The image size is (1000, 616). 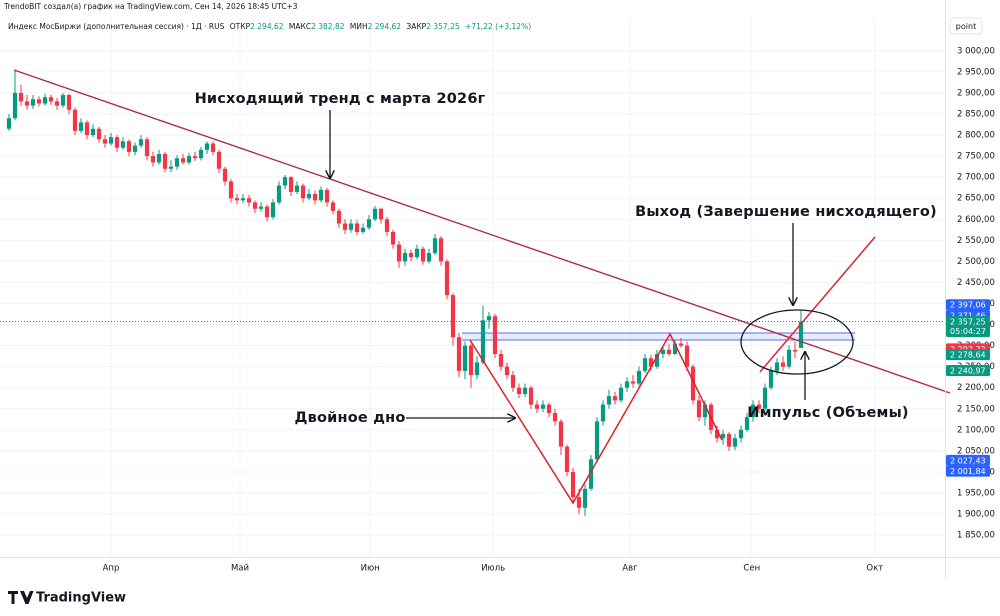 I want to click on y-tick-label: 2 500,00, so click(x=976, y=262).